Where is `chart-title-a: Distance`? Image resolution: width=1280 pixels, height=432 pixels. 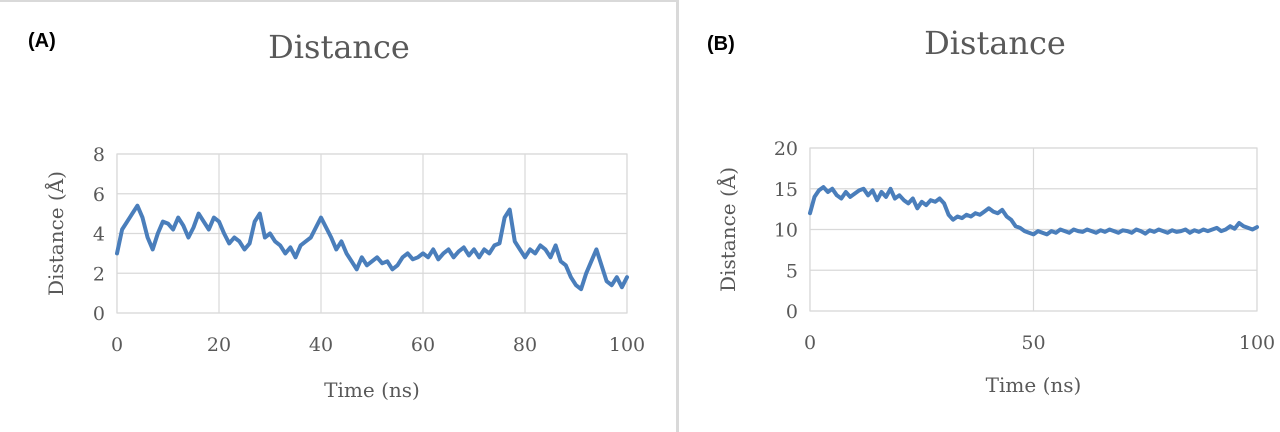 chart-title-a: Distance is located at coordinates (339, 47).